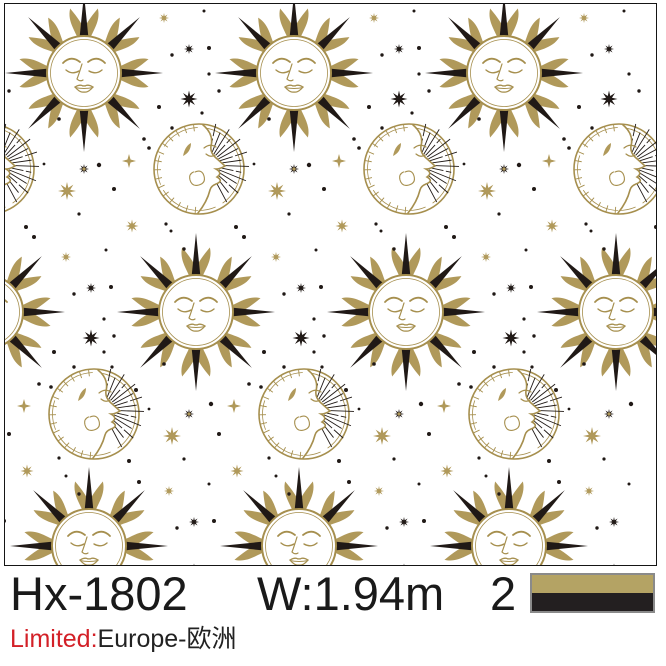 Image resolution: width=666 pixels, height=666 pixels. Describe the element at coordinates (592, 584) in the screenshot. I see `swatch-gold-half` at that location.